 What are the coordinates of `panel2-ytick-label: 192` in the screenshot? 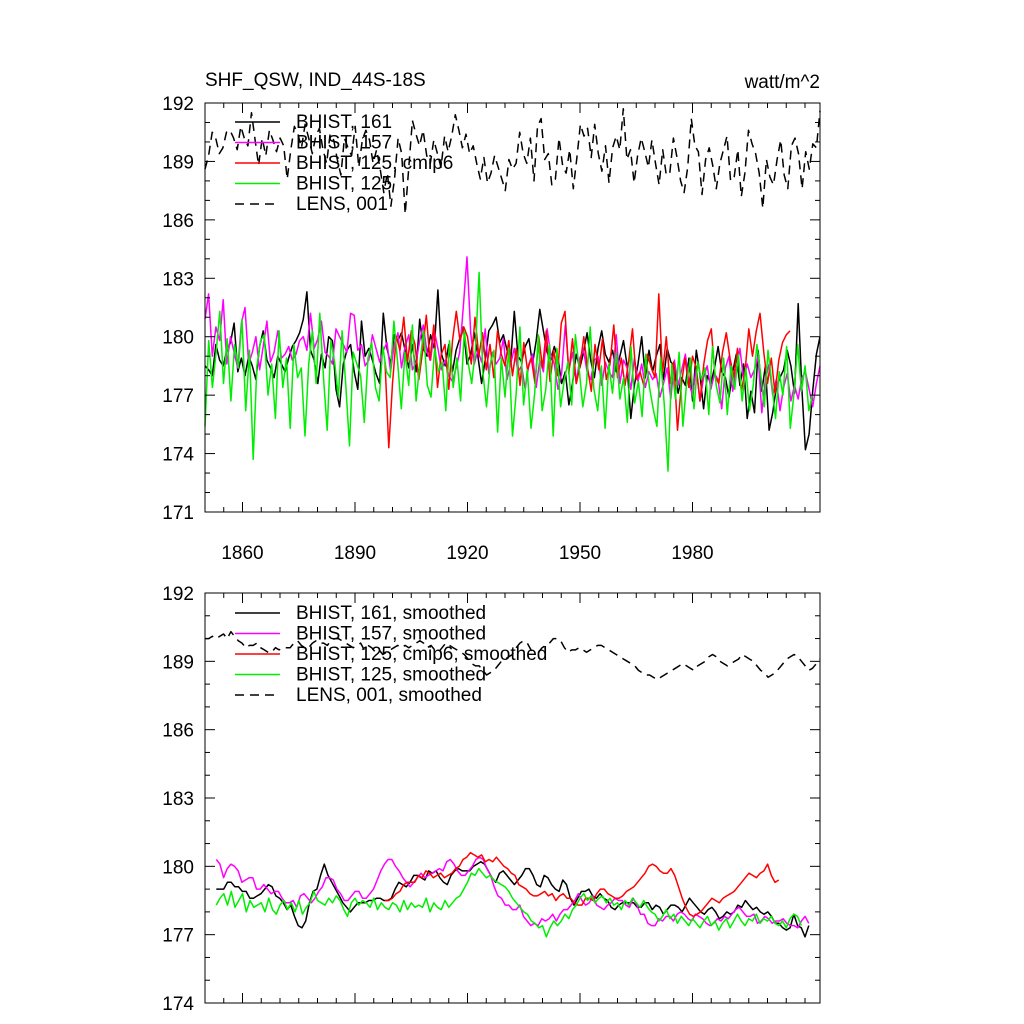 It's located at (178, 594).